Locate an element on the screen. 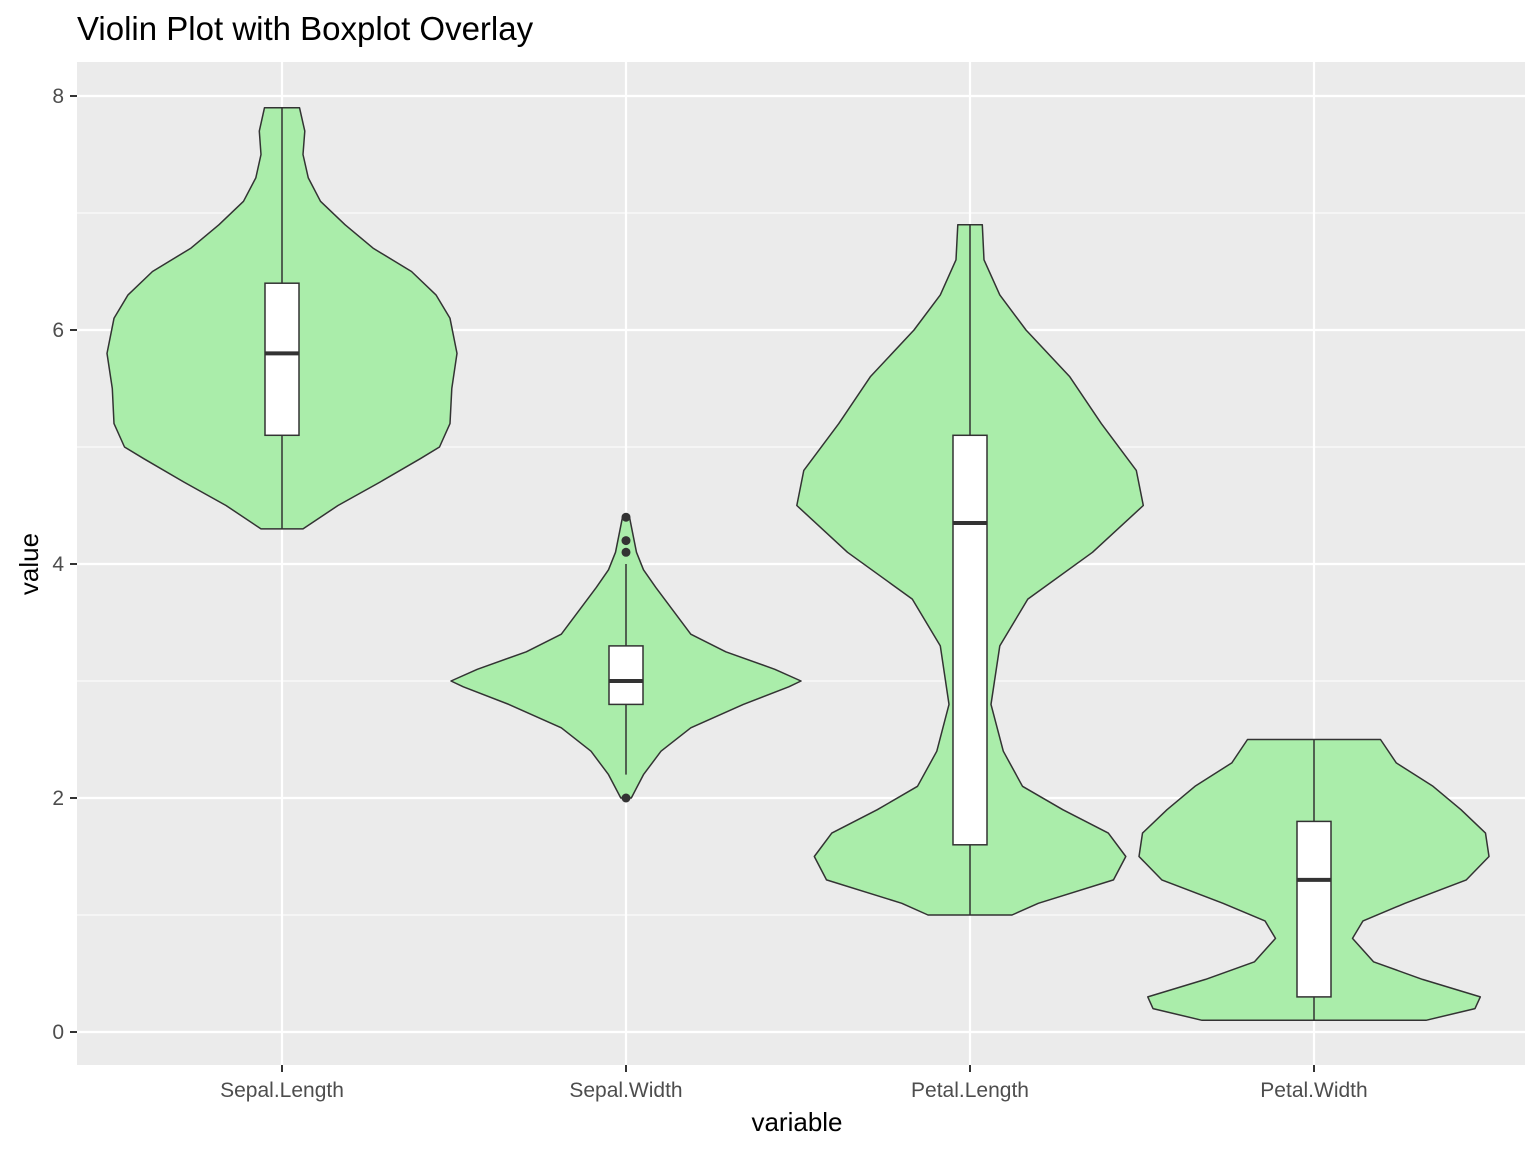 This screenshot has height=1152, width=1536. x-axis-title: variable is located at coordinates (796, 1122).